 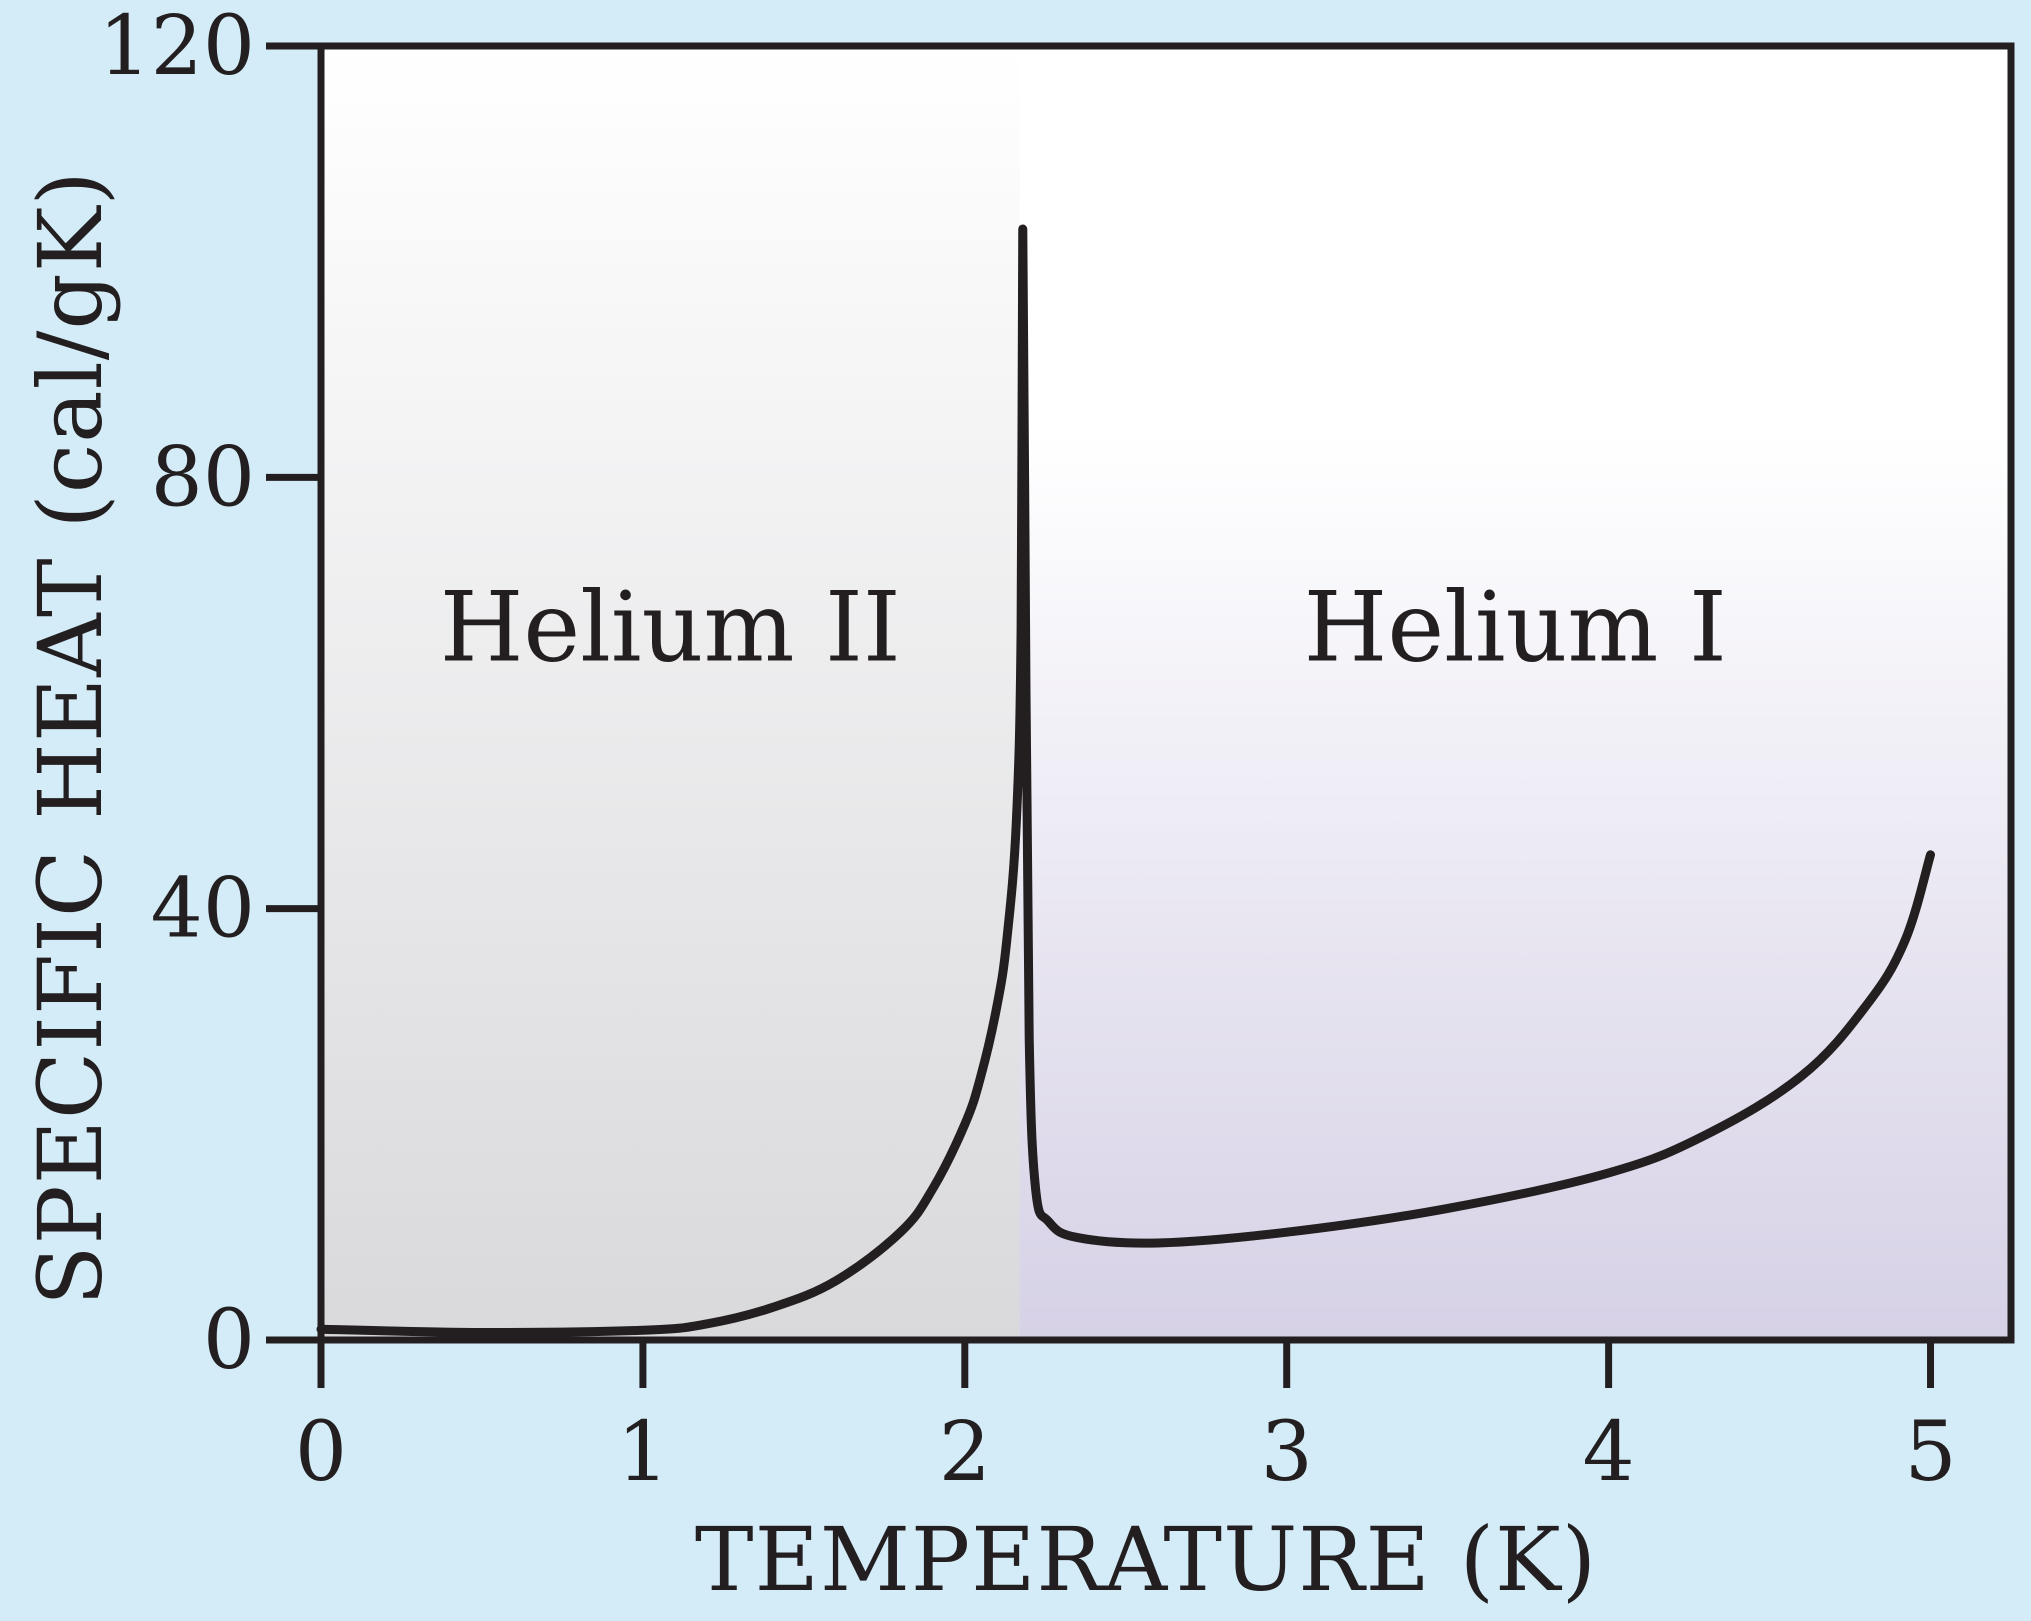 What do you see at coordinates (70, 738) in the screenshot?
I see `y-axis-title: SPECIFIC HEAT (cal/gK)` at bounding box center [70, 738].